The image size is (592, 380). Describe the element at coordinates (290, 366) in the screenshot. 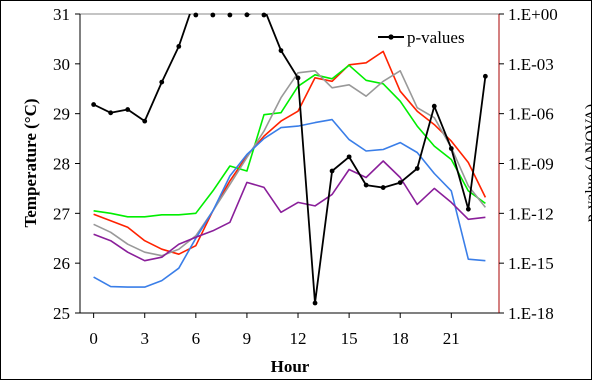

I see `x-axis-title: Hour` at that location.